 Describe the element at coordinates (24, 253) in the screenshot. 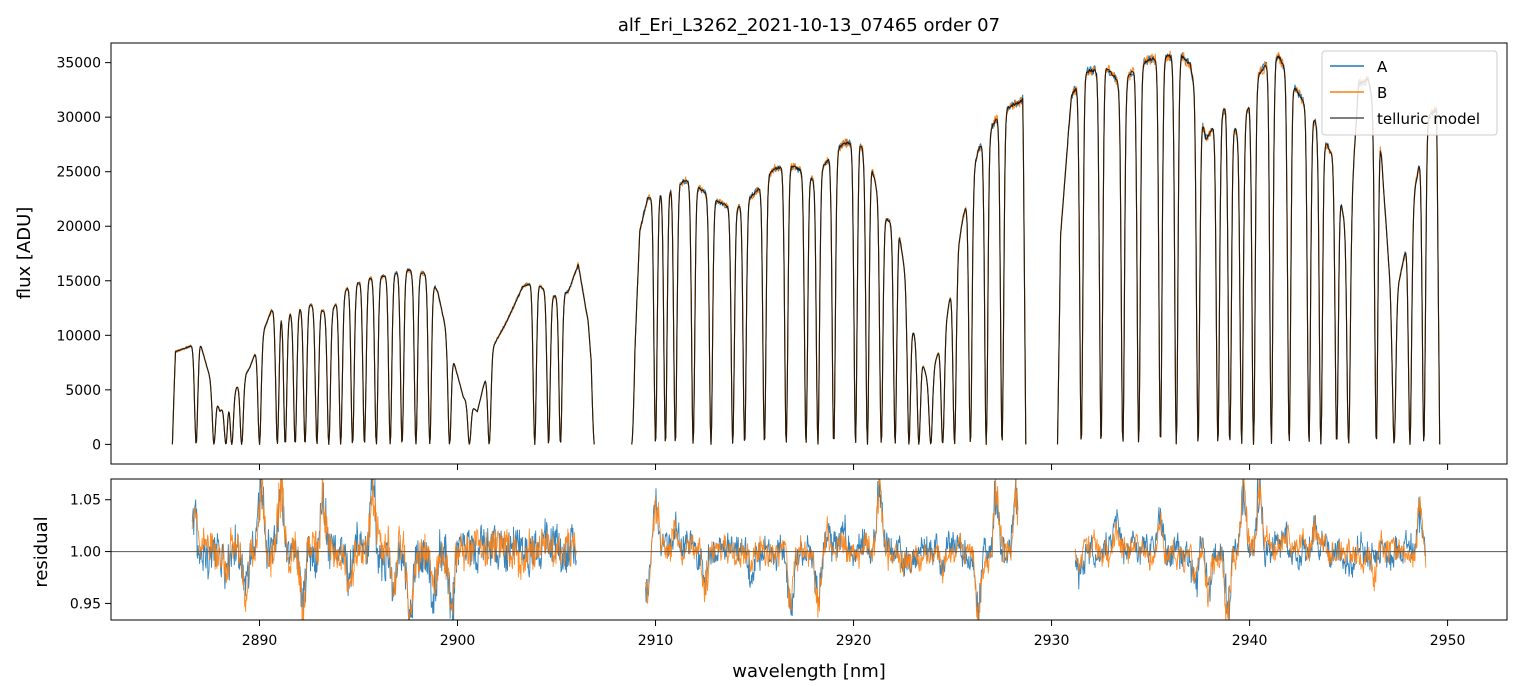

I see `flux-y-axis-label: flux [ADU]` at that location.